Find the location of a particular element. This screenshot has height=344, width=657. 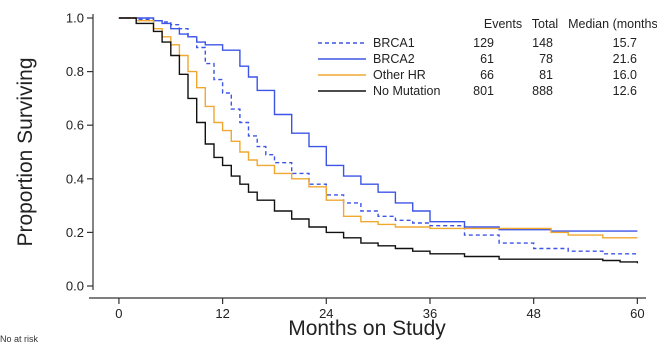

y-tick-label: 0.2 is located at coordinates (75, 232).